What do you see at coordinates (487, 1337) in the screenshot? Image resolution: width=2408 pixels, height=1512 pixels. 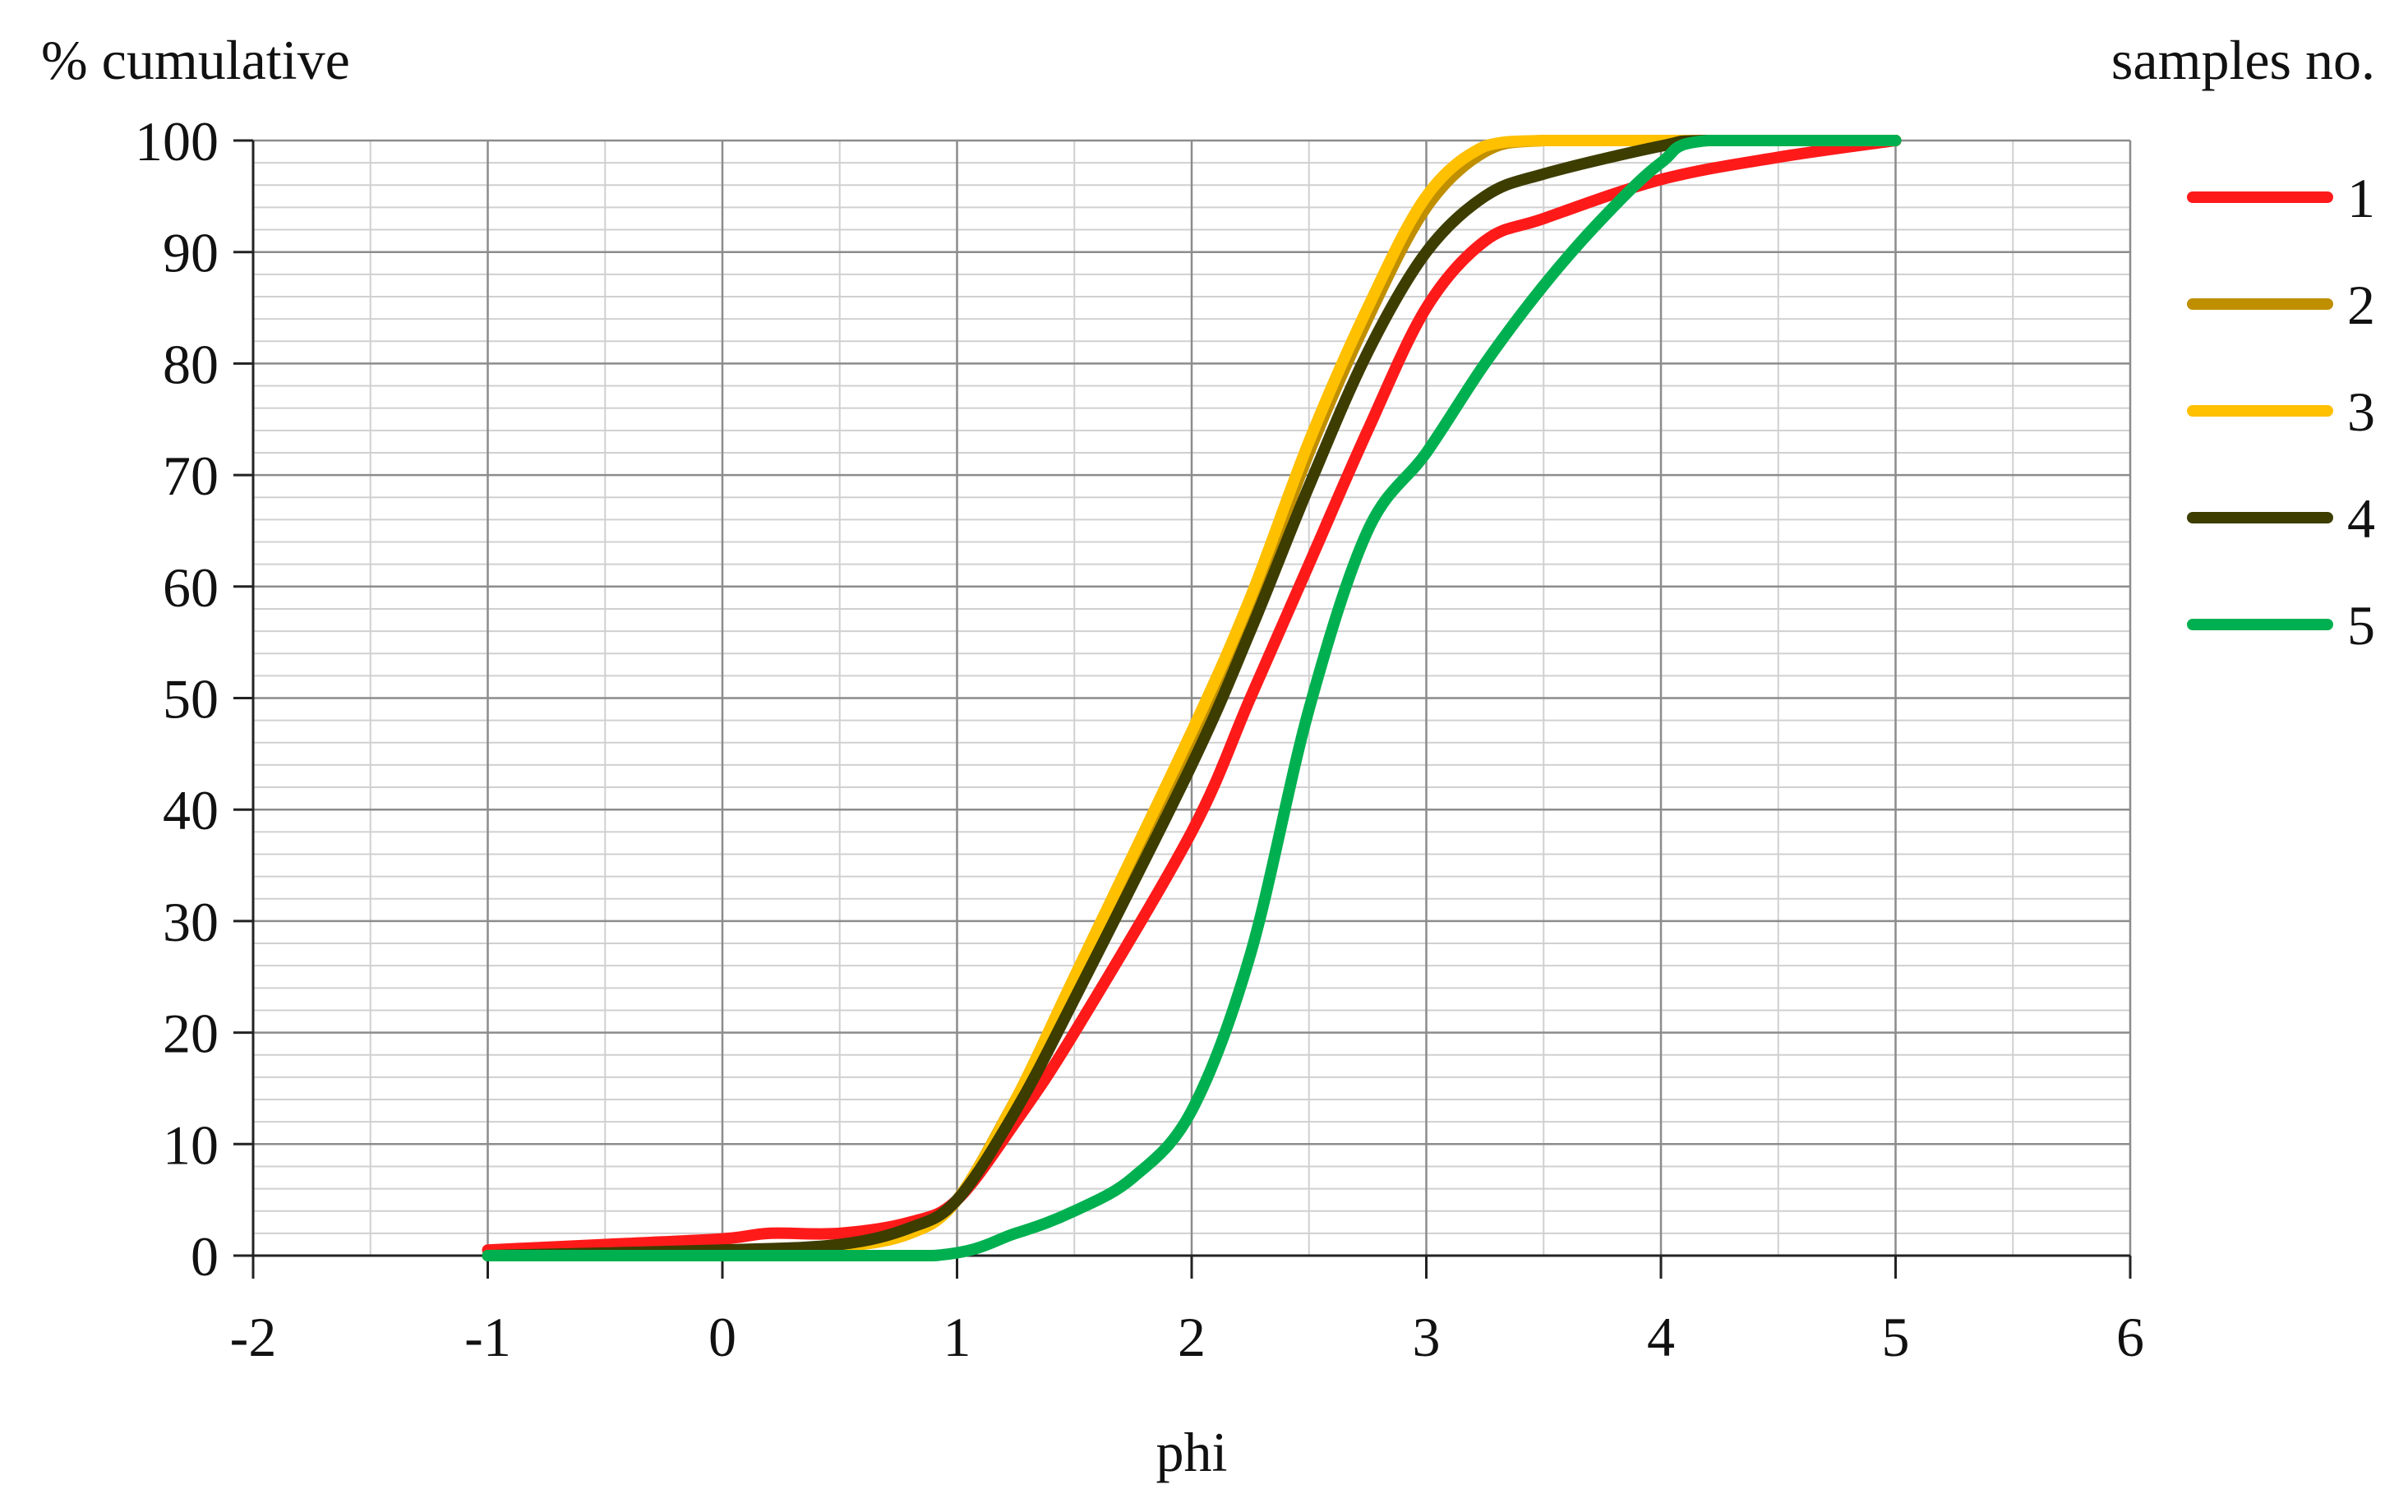 I see `x-tick-label: -1` at bounding box center [487, 1337].